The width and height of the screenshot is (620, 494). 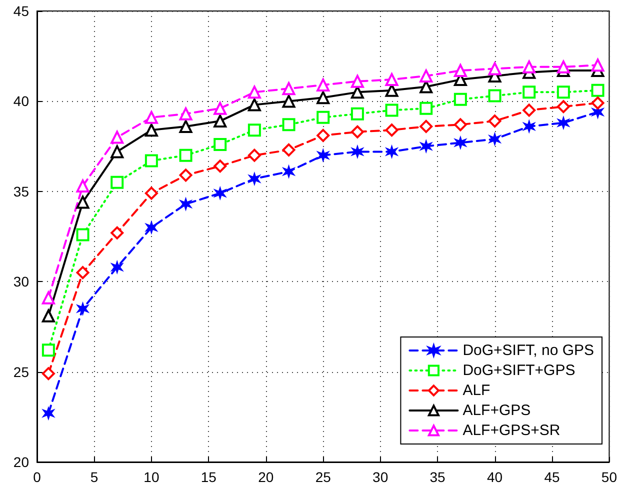 What do you see at coordinates (511, 430) in the screenshot?
I see `legend-label: ALF+GPS+SR` at bounding box center [511, 430].